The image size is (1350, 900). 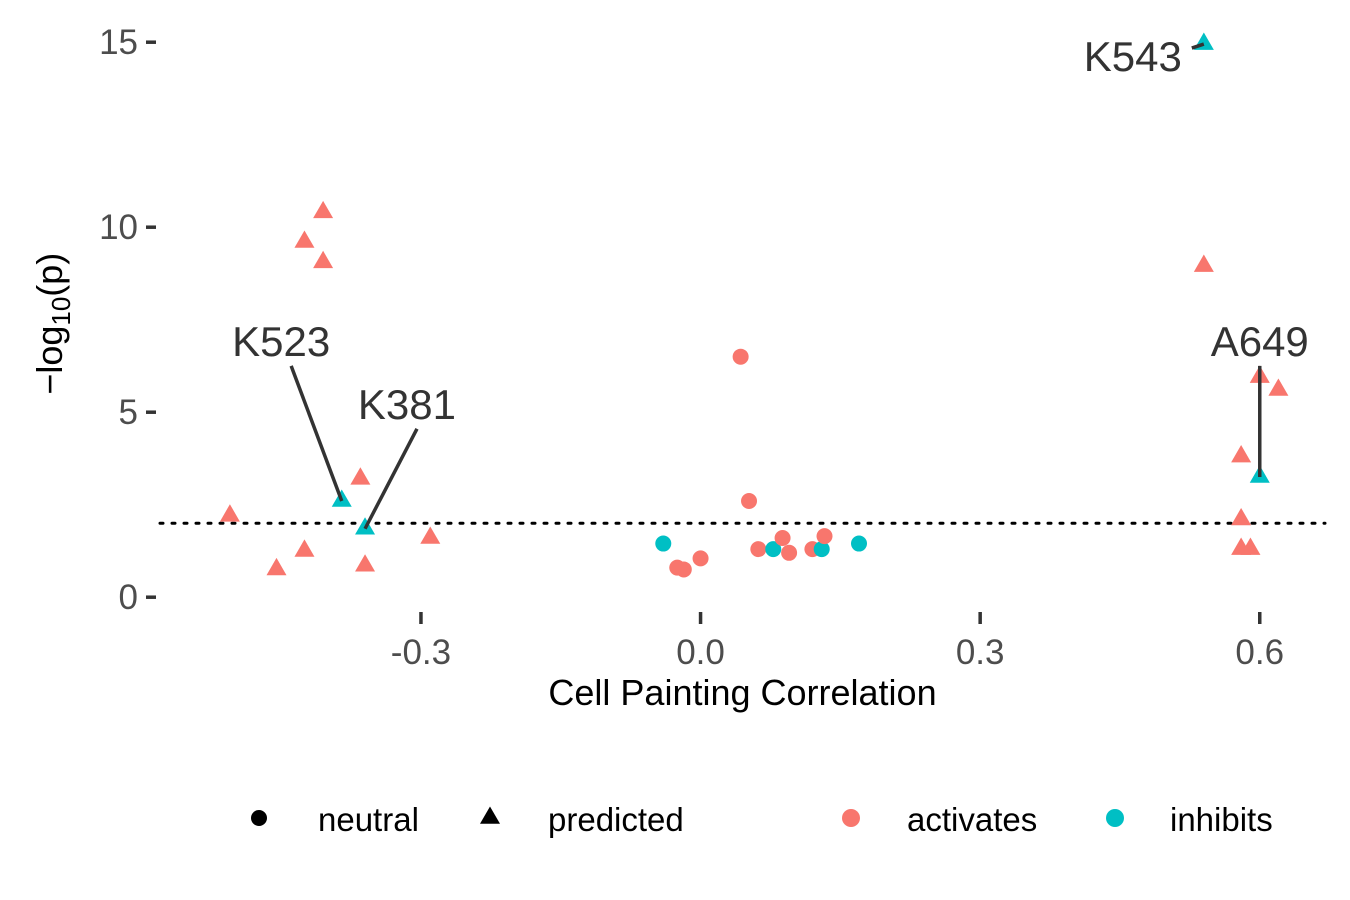 I want to click on x-tick-label: -0.3, so click(x=421, y=652).